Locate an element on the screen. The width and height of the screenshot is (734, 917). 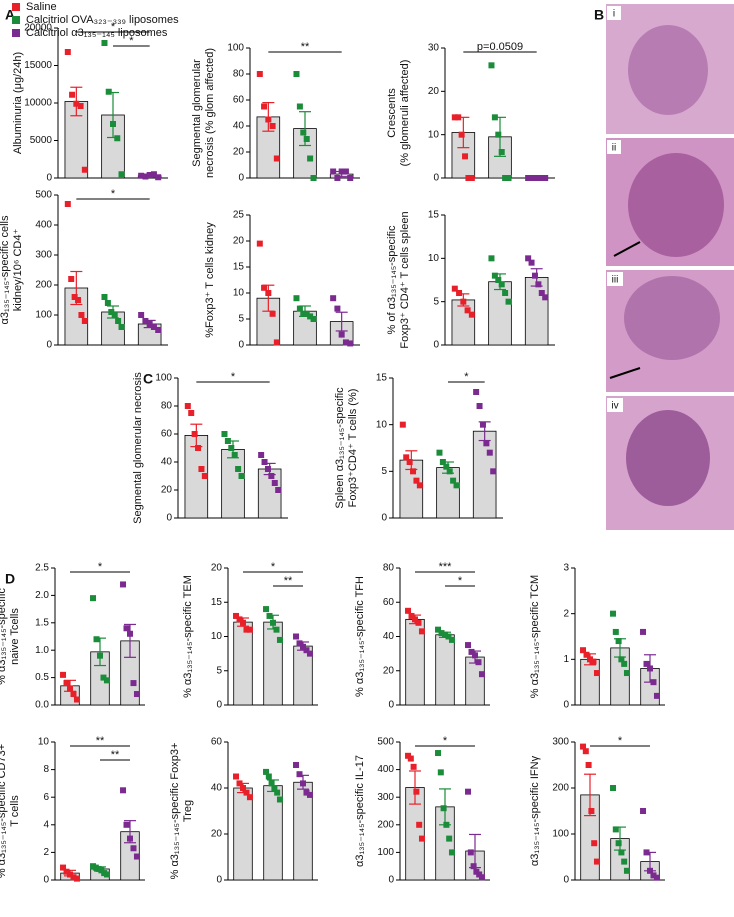
y-axis-label: % α3₁₃₅₋₁₄₅-specific Foxp3+ is located at coordinates (175, 811).